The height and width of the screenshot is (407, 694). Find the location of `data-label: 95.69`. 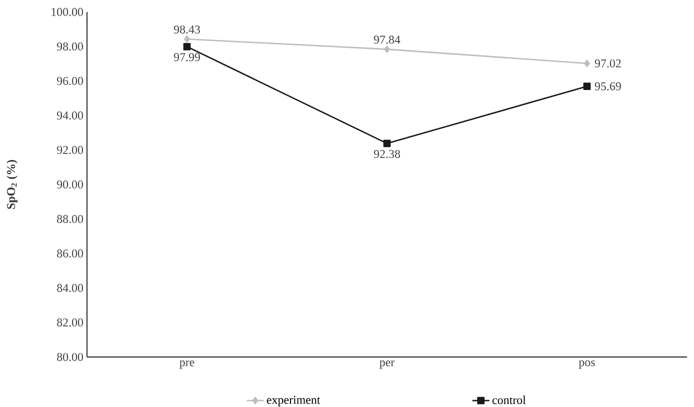

data-label: 95.69 is located at coordinates (607, 86).